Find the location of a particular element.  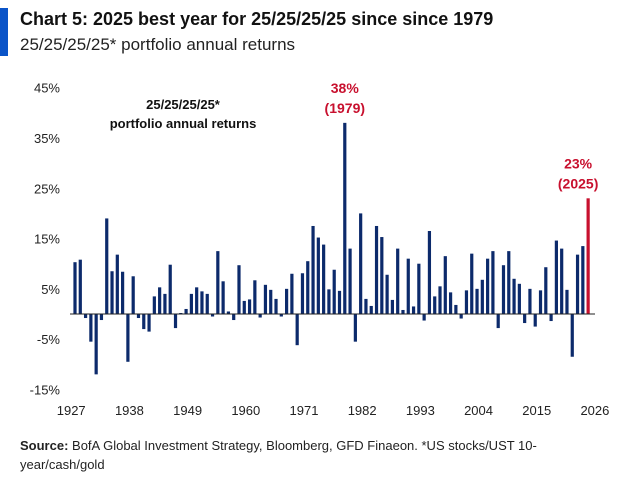

bar-1966 is located at coordinates (276, 306).